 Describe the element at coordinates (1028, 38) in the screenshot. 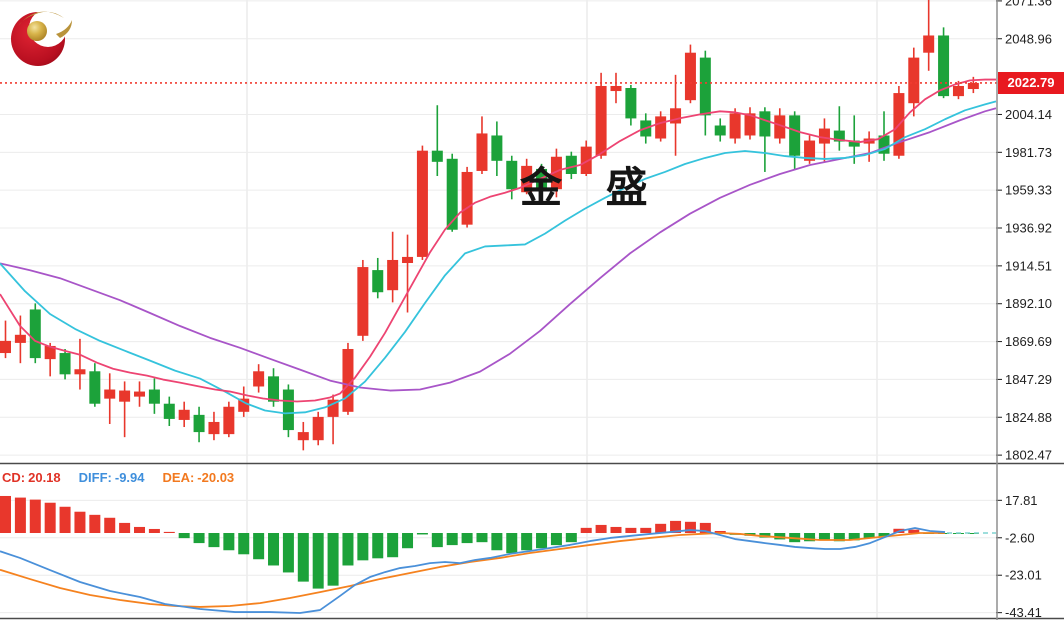

I see `price-tick-label: 2048.96` at that location.